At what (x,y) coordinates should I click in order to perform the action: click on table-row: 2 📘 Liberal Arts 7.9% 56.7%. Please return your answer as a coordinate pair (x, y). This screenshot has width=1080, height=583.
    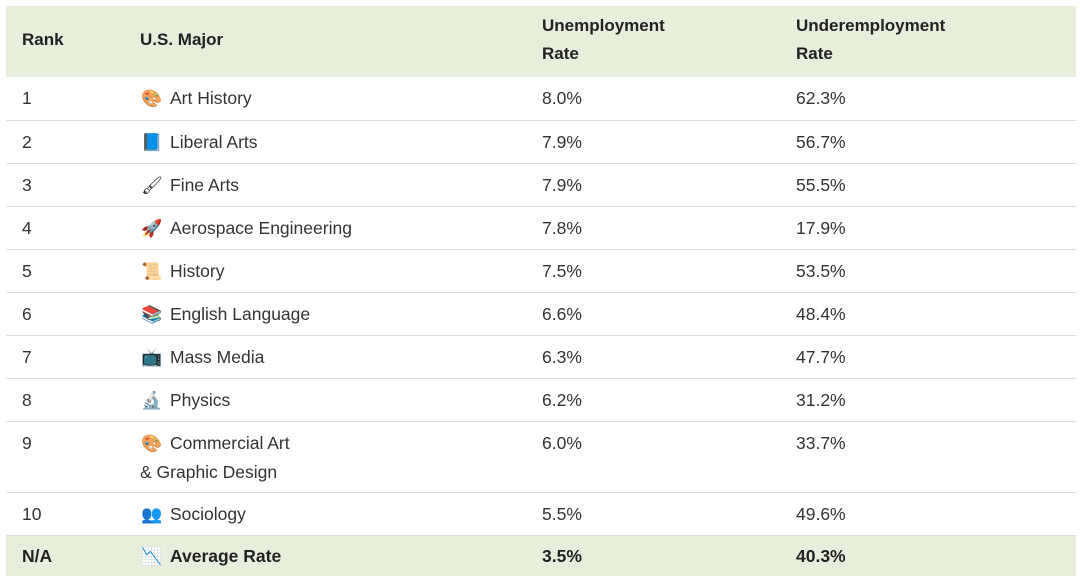
    Looking at the image, I should click on (541, 141).